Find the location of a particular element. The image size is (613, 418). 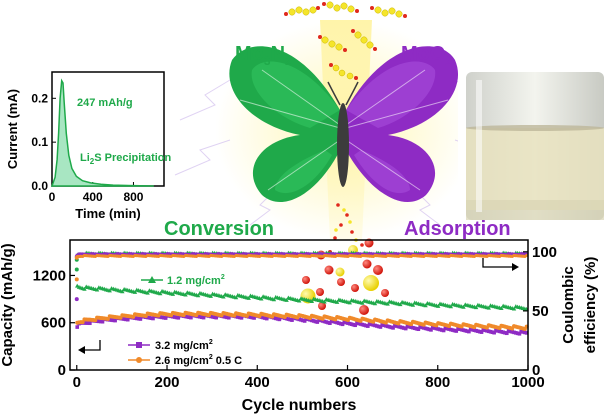

main-right-tick-label: 50 is located at coordinates (540, 311).